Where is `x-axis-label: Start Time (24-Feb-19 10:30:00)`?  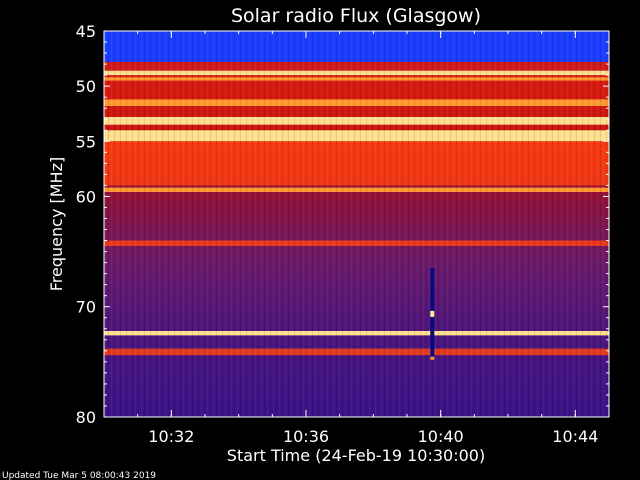
x-axis-label: Start Time (24-Feb-19 10:30:00) is located at coordinates (356, 455).